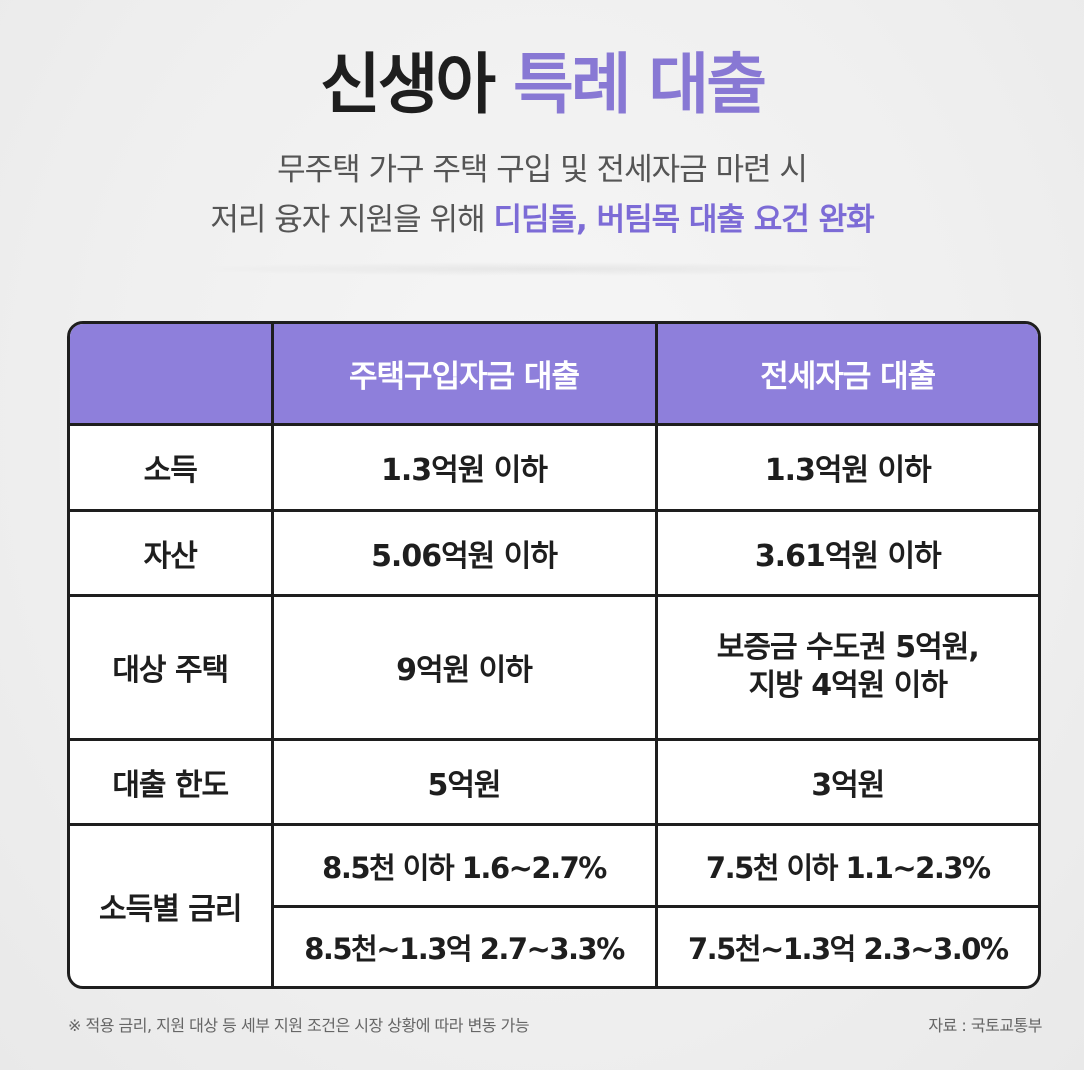  What do you see at coordinates (846, 553) in the screenshot?
I see `cell-assets-jeonse: 3.61억원 이하` at bounding box center [846, 553].